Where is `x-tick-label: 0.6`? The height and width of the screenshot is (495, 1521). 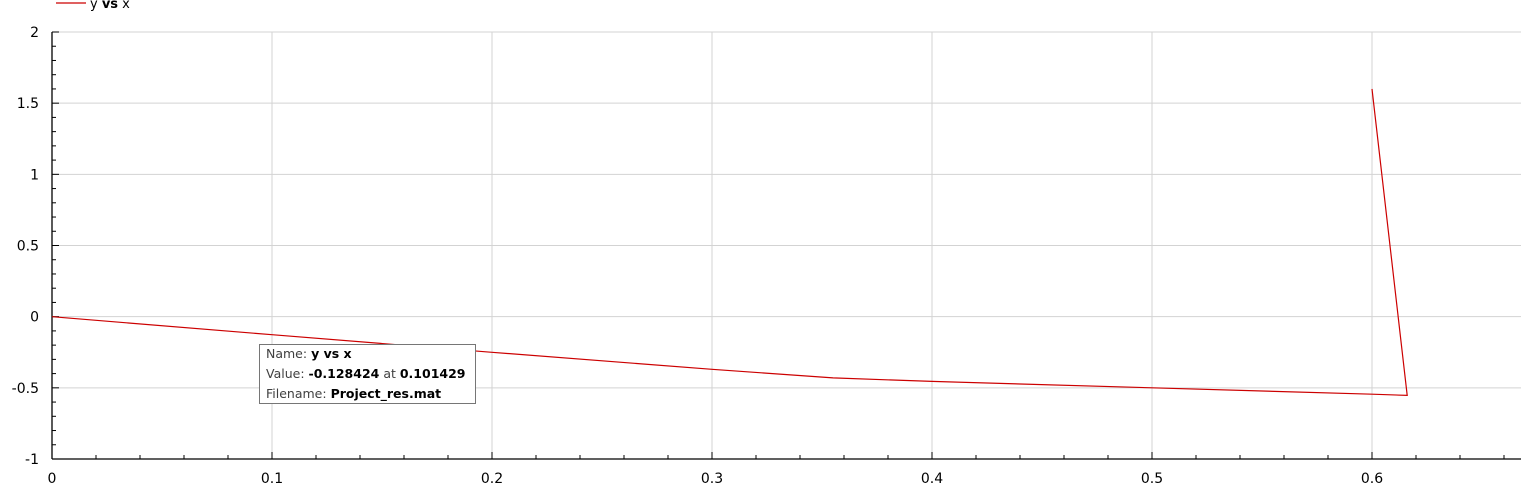
x-tick-label: 0.6 is located at coordinates (1372, 479).